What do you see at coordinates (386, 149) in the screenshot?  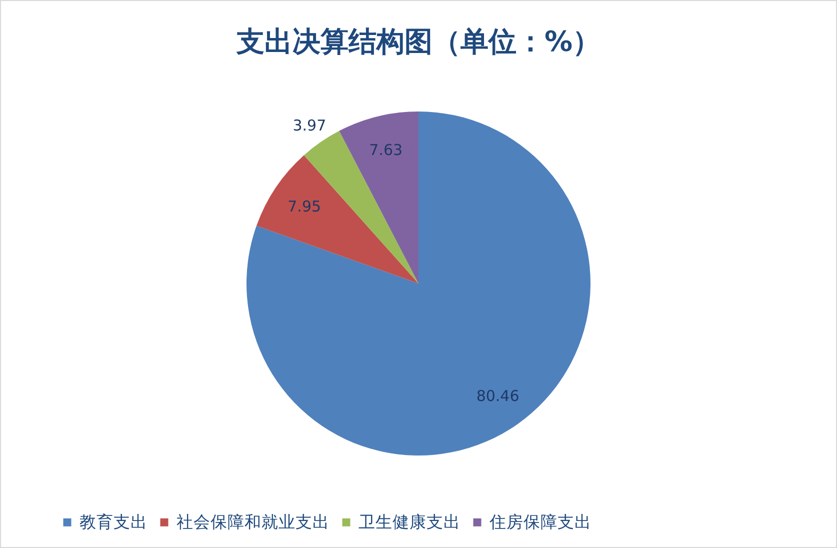 I see `data-label: 7.63` at bounding box center [386, 149].